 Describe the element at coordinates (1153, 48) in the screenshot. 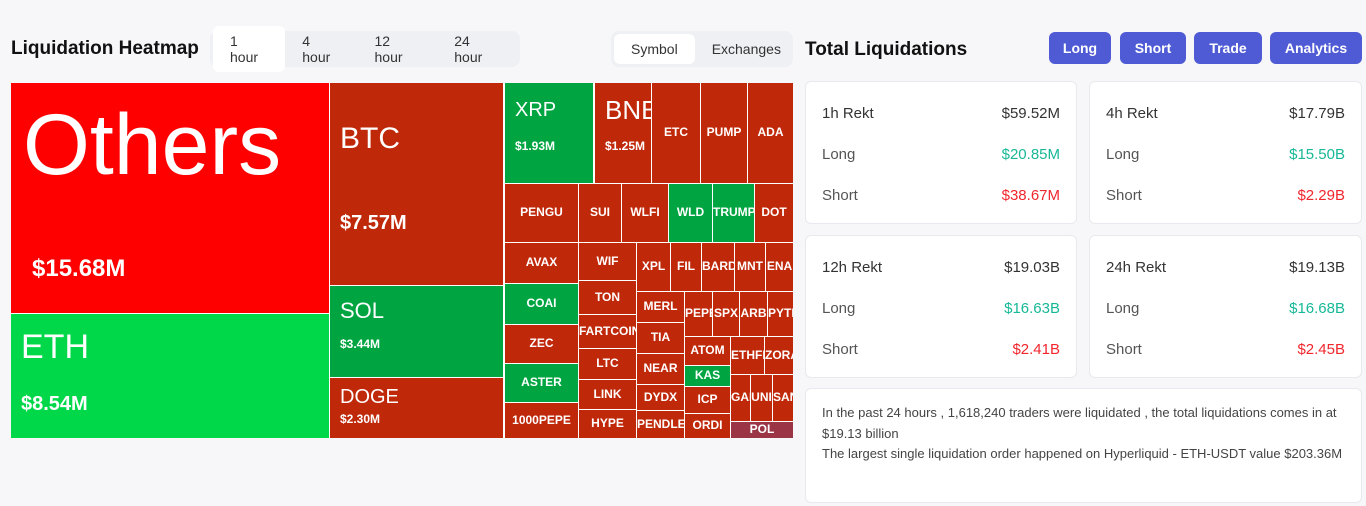

I see `action-button: Short` at that location.